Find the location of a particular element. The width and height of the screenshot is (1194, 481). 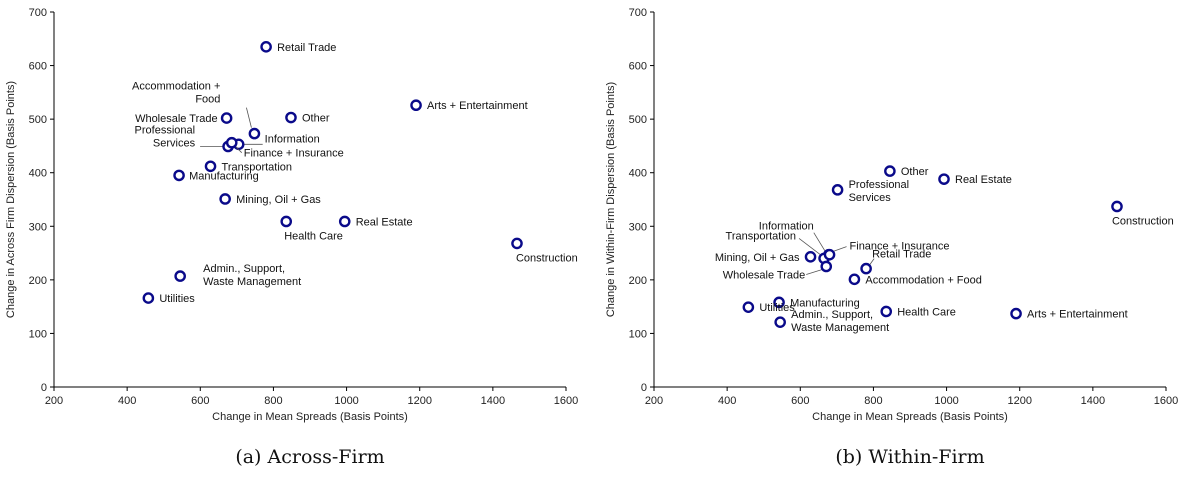

data-point-label: Other is located at coordinates (316, 119).